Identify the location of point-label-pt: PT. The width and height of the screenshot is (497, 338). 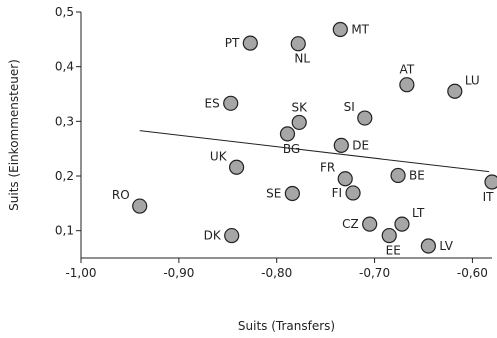
(232, 43).